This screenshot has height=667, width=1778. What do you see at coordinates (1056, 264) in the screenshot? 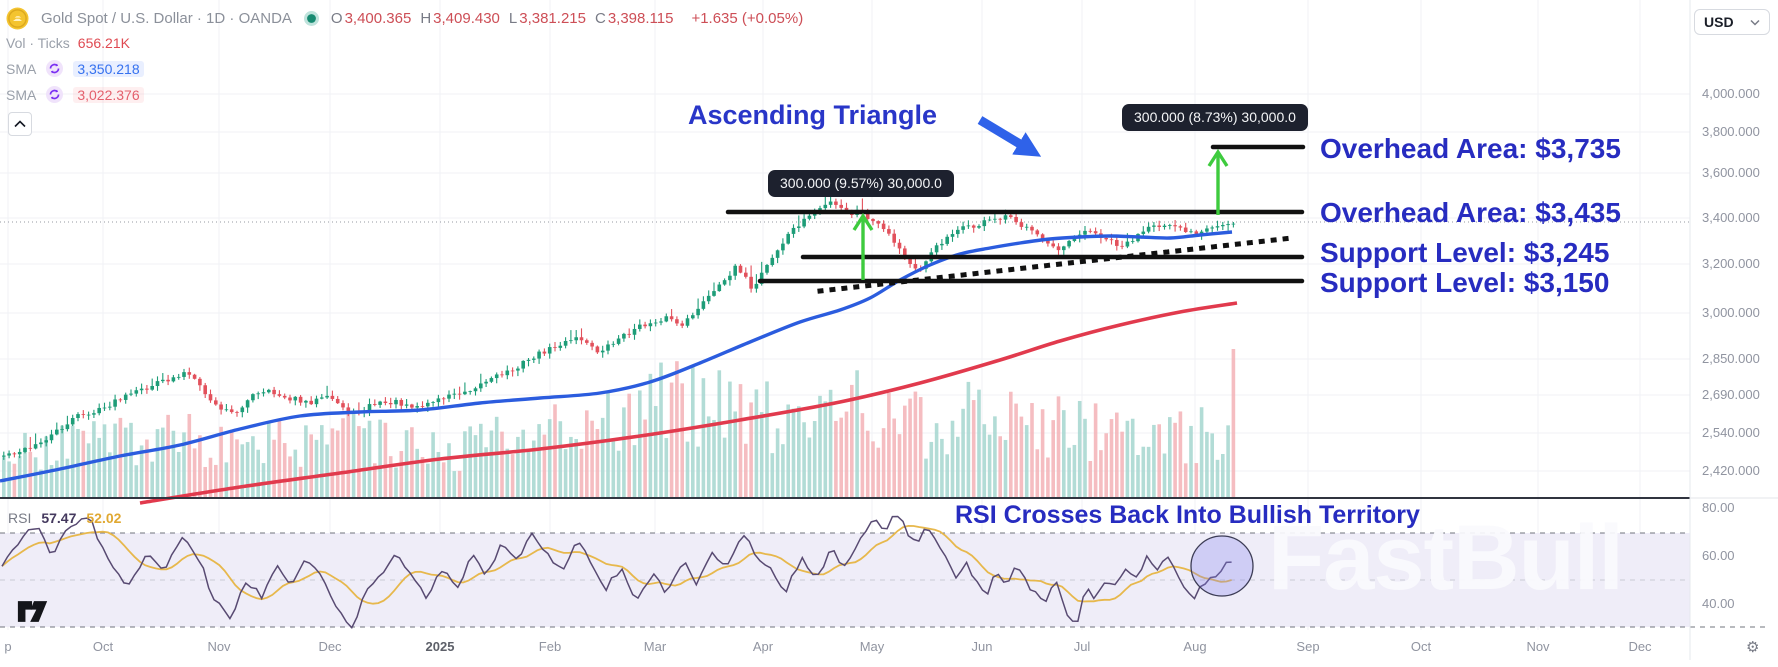
I see `ascending-trendline` at bounding box center [1056, 264].